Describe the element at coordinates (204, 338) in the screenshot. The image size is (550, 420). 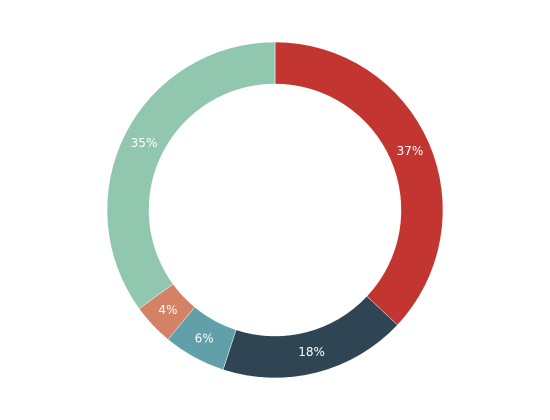
I see `slice-label: 6%` at that location.